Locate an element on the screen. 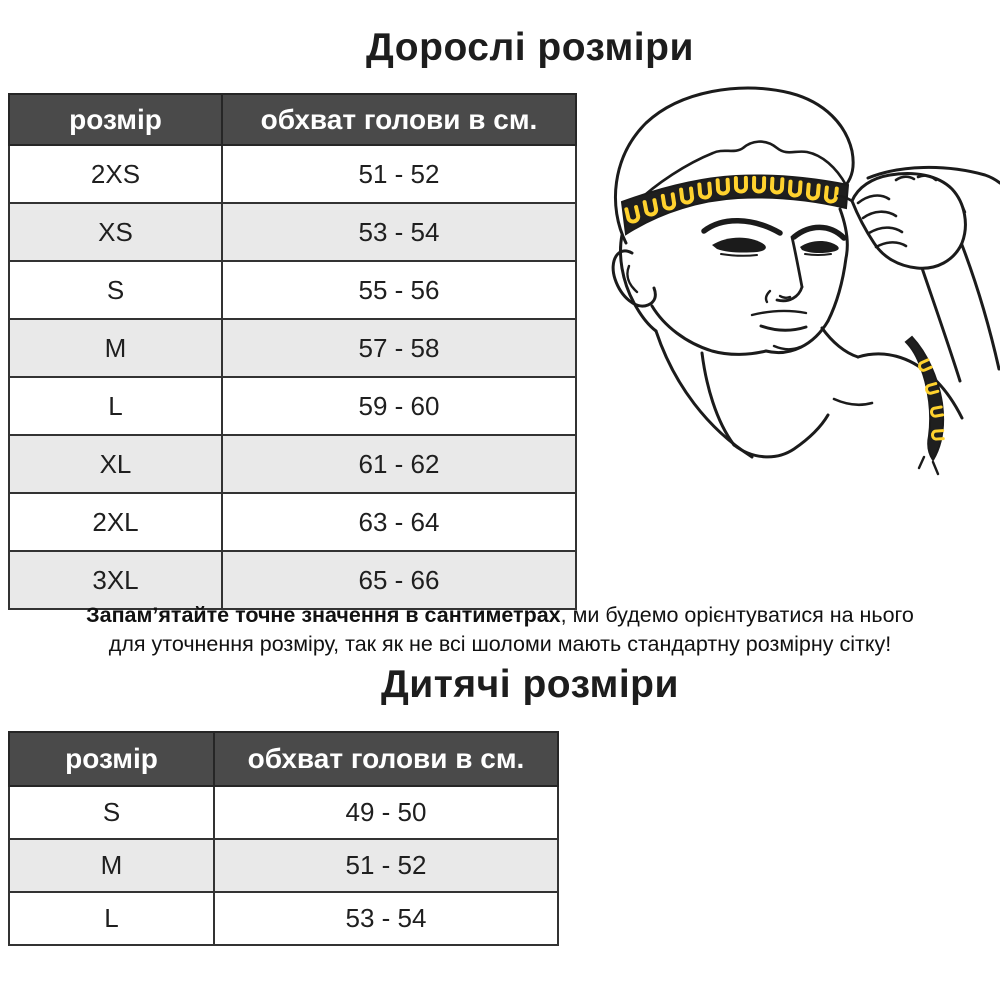  size-cell: XL is located at coordinates (115, 464).